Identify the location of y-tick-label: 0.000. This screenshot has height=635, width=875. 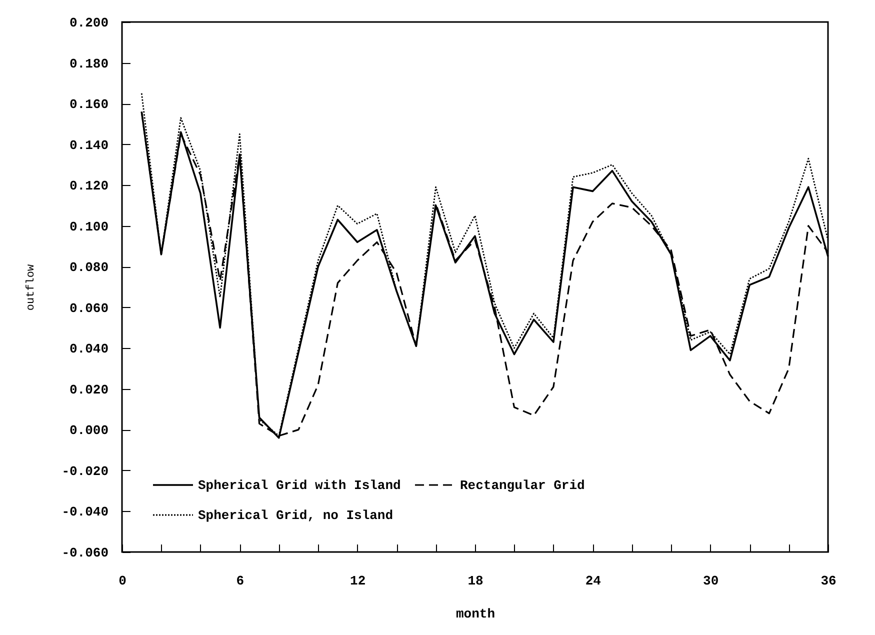
(89, 430).